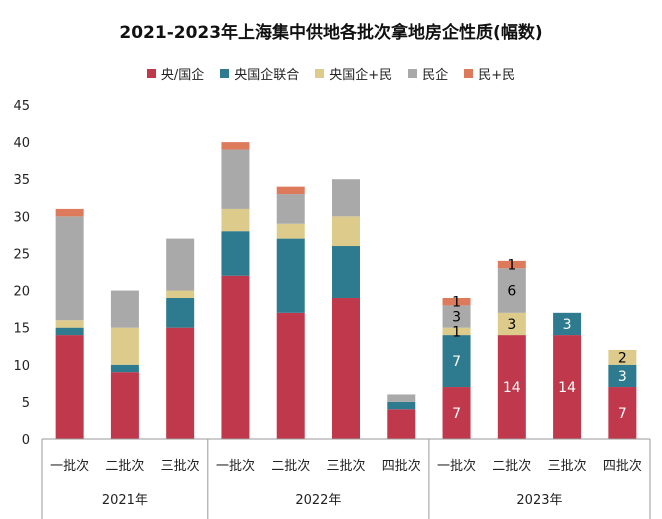 This screenshot has height=519, width=662. What do you see at coordinates (21, 143) in the screenshot?
I see `y-tick-label: 40` at bounding box center [21, 143].